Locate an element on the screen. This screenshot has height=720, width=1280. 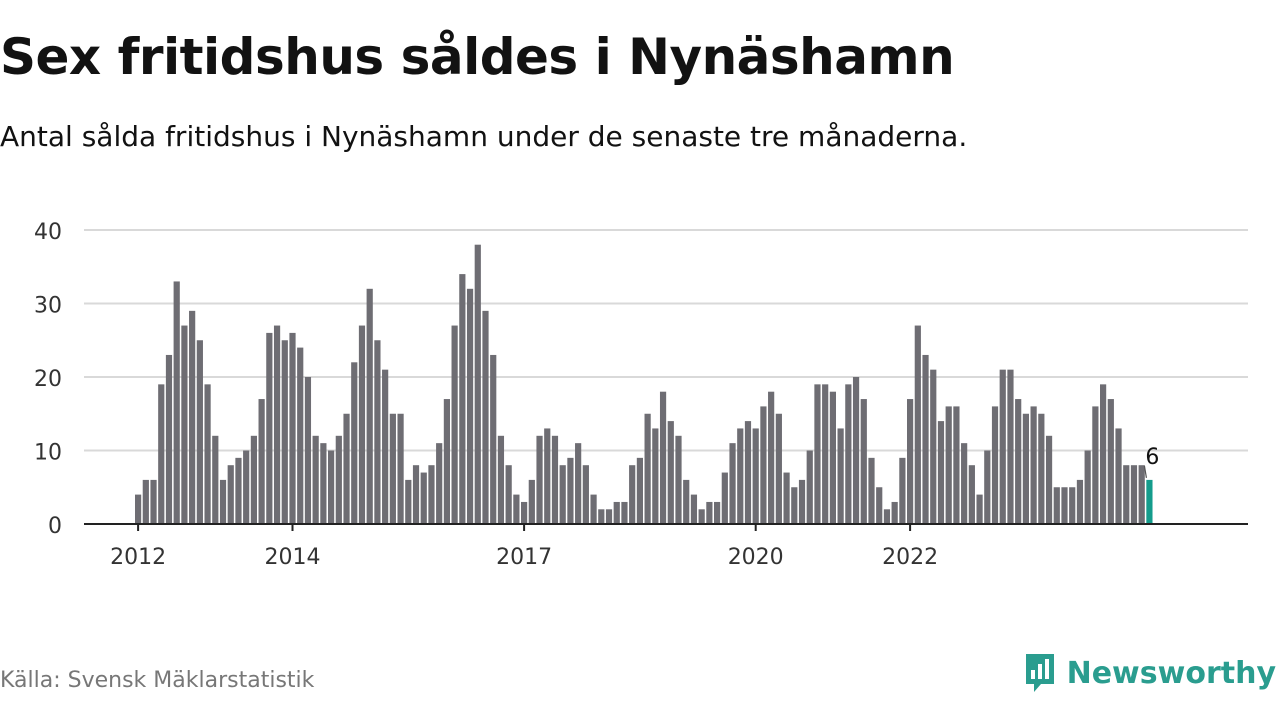
newsworthy-logo-icon is located at coordinates (1039, 673).